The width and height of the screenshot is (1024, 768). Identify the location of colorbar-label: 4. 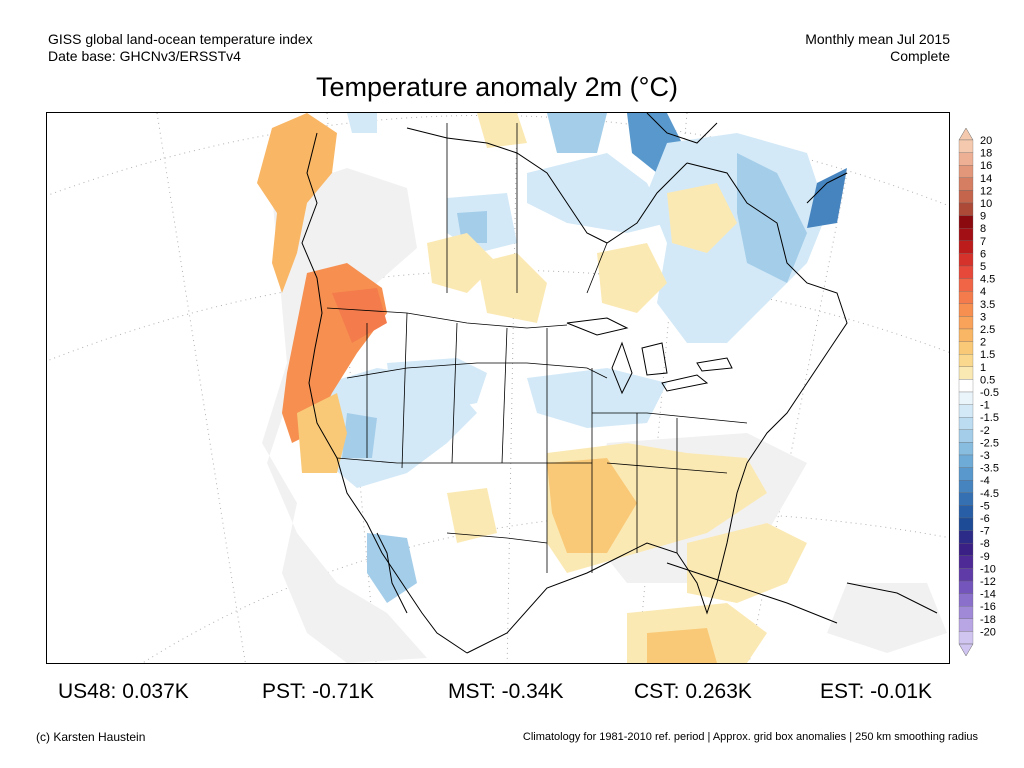
(983, 292).